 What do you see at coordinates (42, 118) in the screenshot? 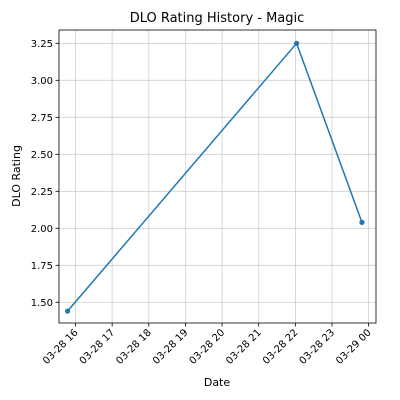
I see `y-tick-label: 2.75` at bounding box center [42, 118].